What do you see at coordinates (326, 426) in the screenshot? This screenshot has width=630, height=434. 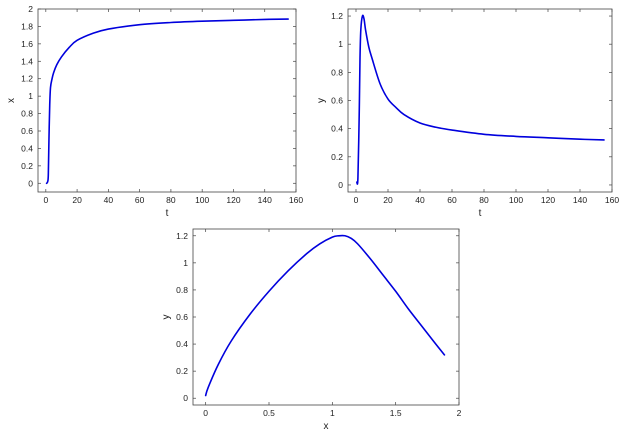 I see `x-axis-label: x` at bounding box center [326, 426].